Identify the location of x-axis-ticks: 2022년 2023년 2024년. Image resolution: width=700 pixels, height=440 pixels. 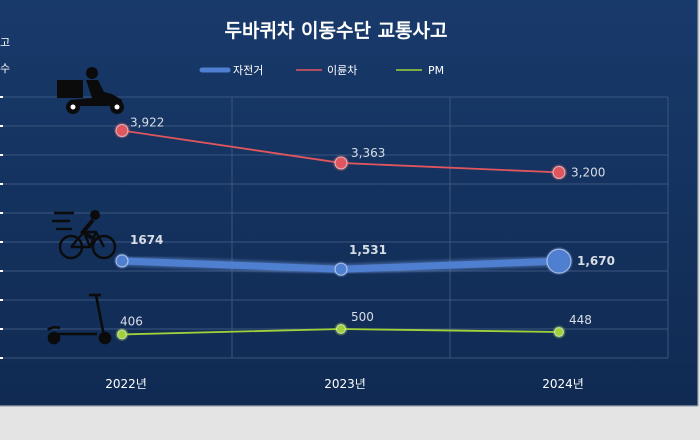
(344, 384).